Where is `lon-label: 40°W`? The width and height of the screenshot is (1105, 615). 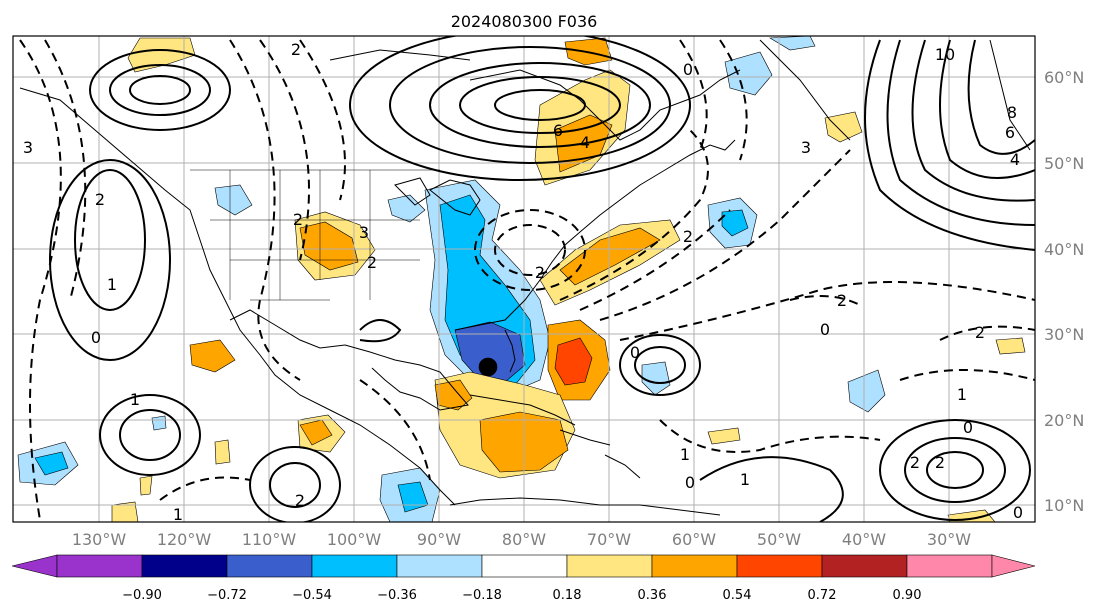 lon-label: 40°W is located at coordinates (864, 539).